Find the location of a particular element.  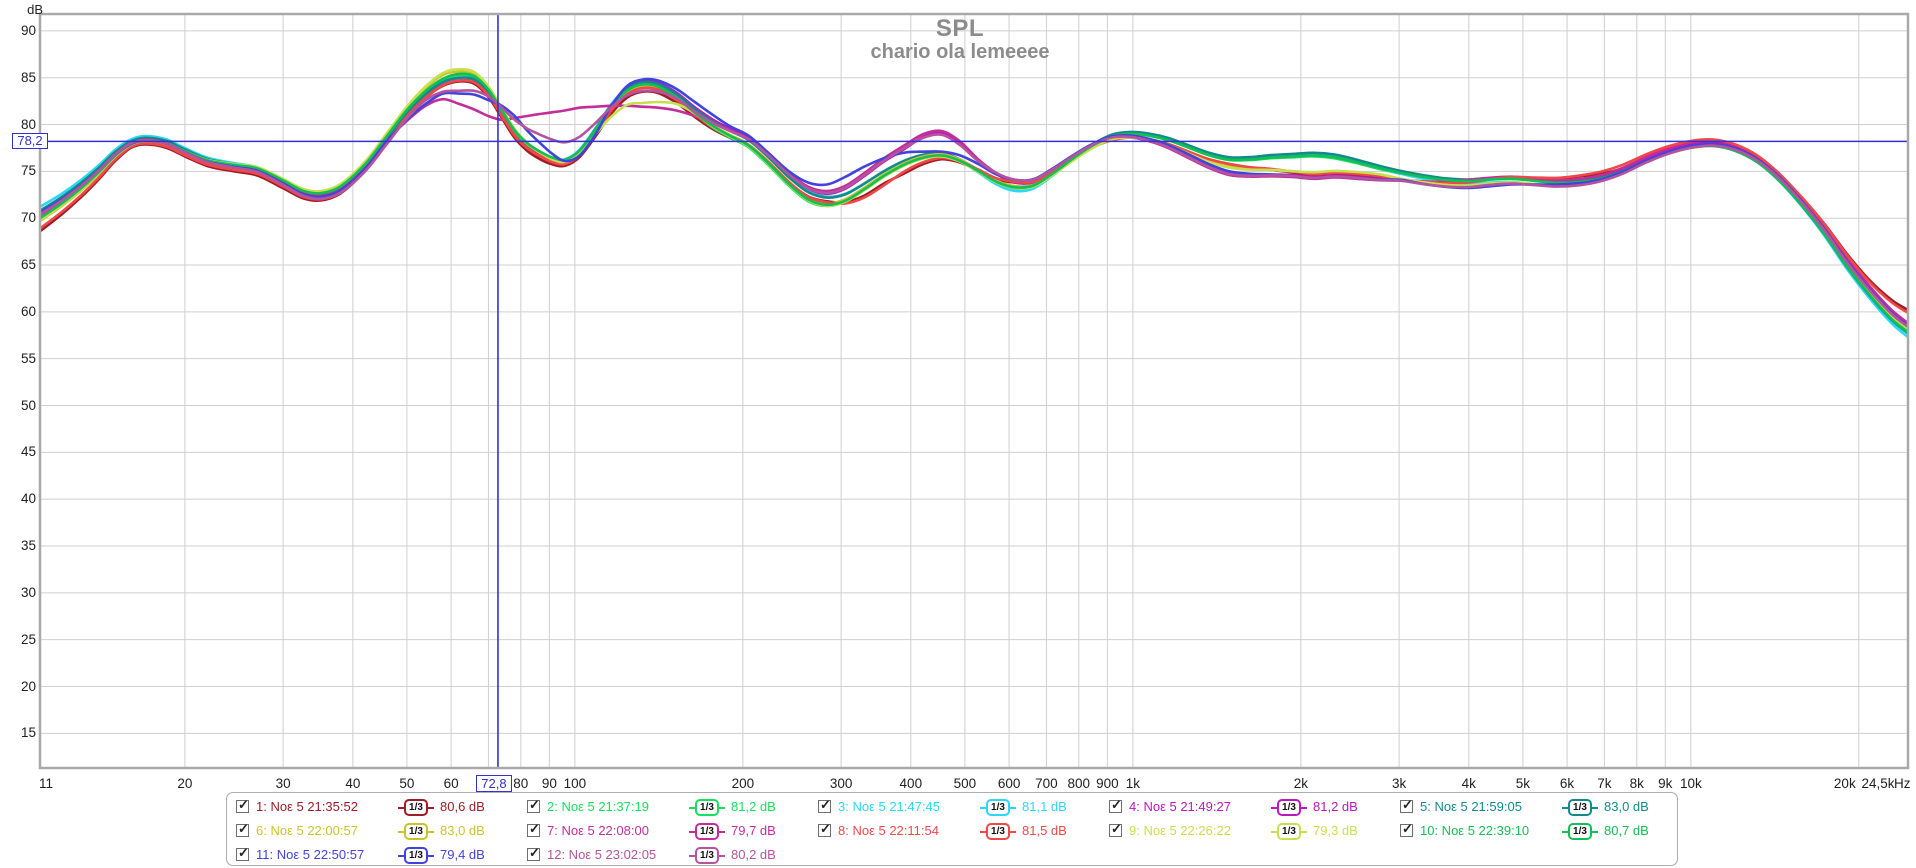

legend-checkbox-2: ✓ is located at coordinates (533, 805).